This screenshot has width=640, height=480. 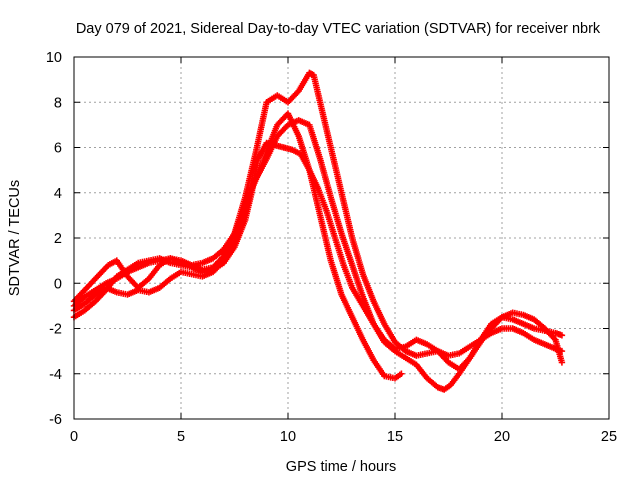 I want to click on y-axis-label: SDTVAR / TECUs, so click(x=15, y=238).